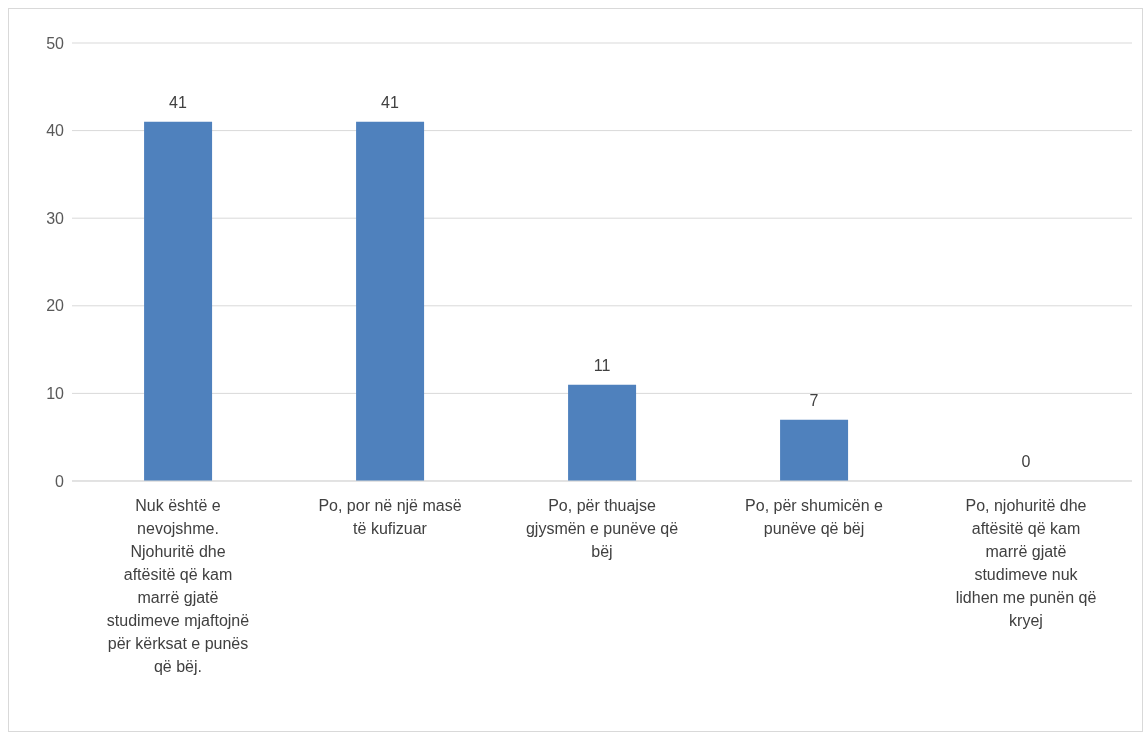 Image resolution: width=1143 pixels, height=732 pixels. Describe the element at coordinates (814, 400) in the screenshot. I see `data-label: 7` at that location.